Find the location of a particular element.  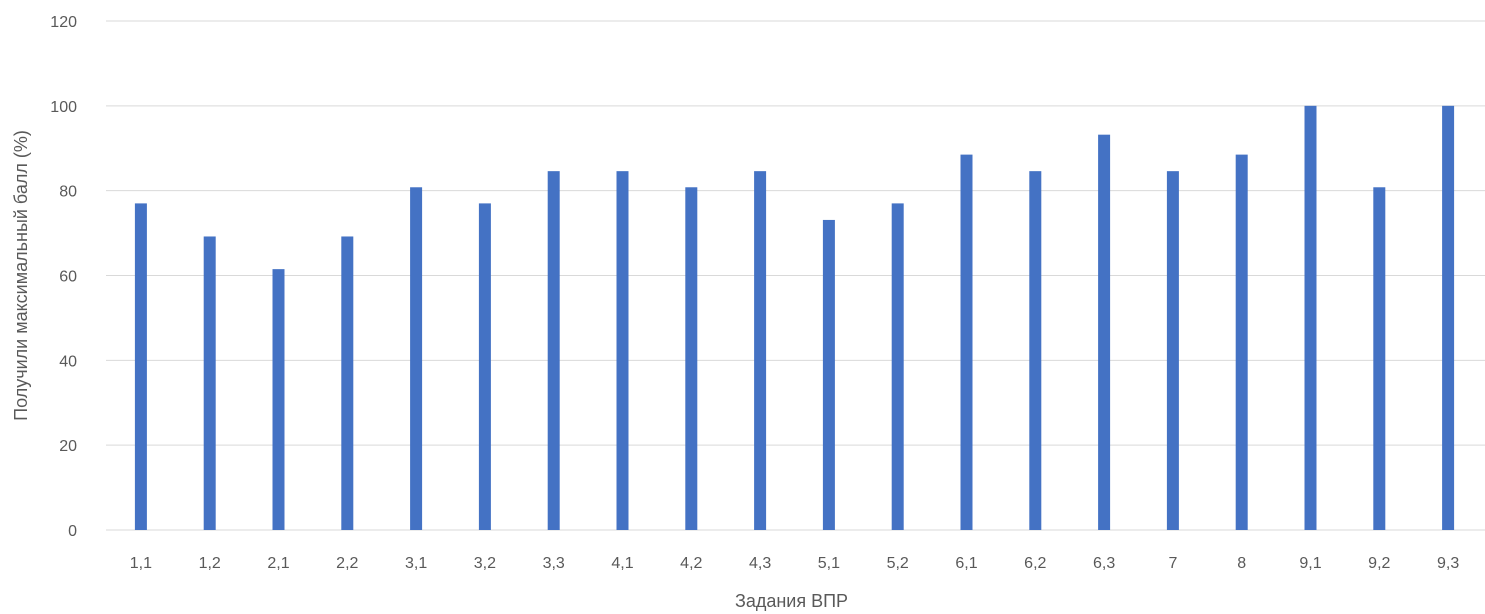

x-tick-label: 1,1 is located at coordinates (141, 563).